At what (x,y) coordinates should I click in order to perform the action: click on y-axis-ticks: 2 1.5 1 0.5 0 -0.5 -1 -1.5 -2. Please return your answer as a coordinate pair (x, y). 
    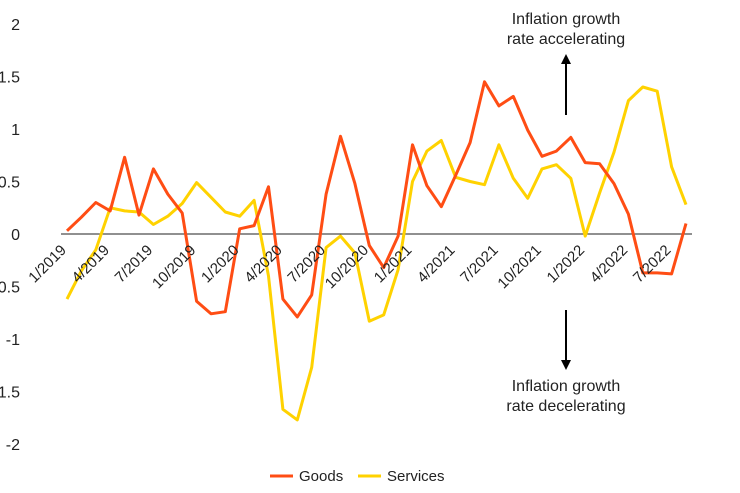
    Looking at the image, I should click on (10, 235).